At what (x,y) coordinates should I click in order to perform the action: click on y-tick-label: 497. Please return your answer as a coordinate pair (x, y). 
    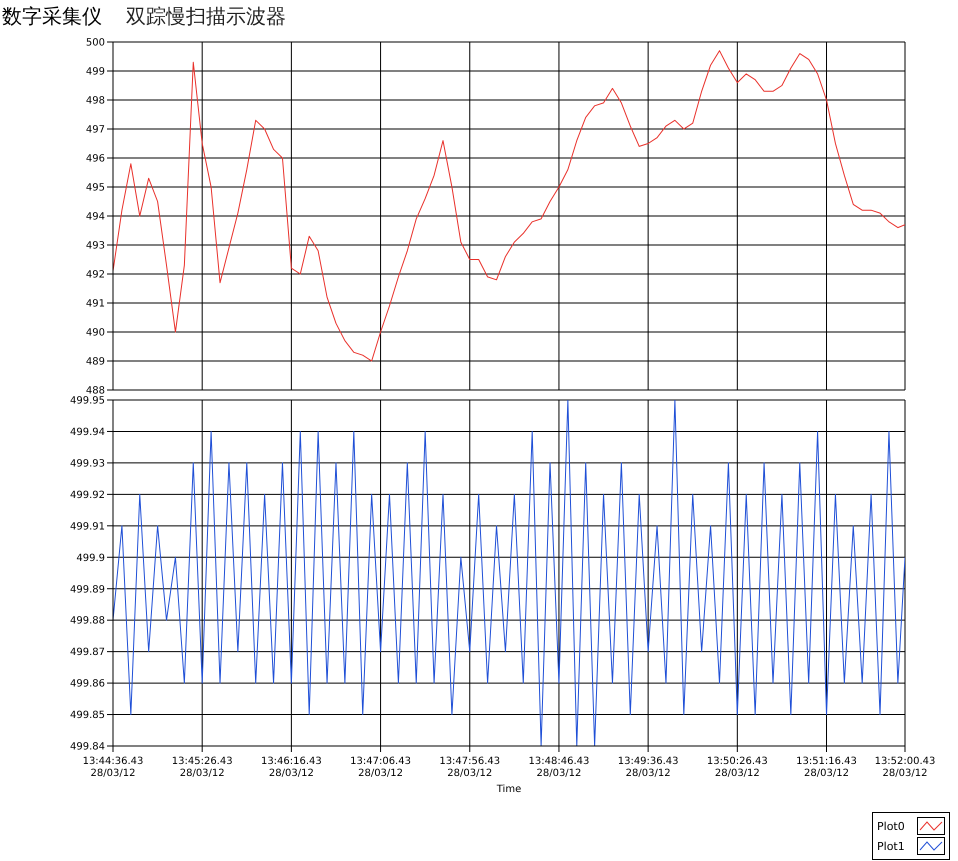
    Looking at the image, I should click on (95, 130).